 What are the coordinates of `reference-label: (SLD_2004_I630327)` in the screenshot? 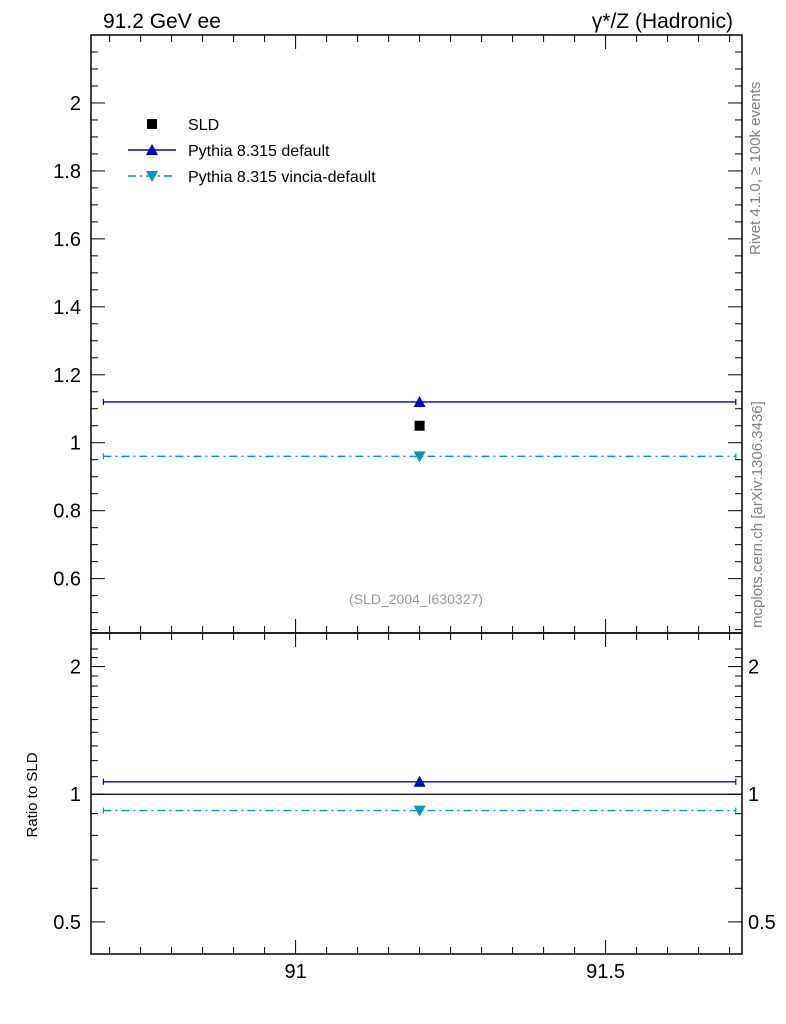 It's located at (416, 599).